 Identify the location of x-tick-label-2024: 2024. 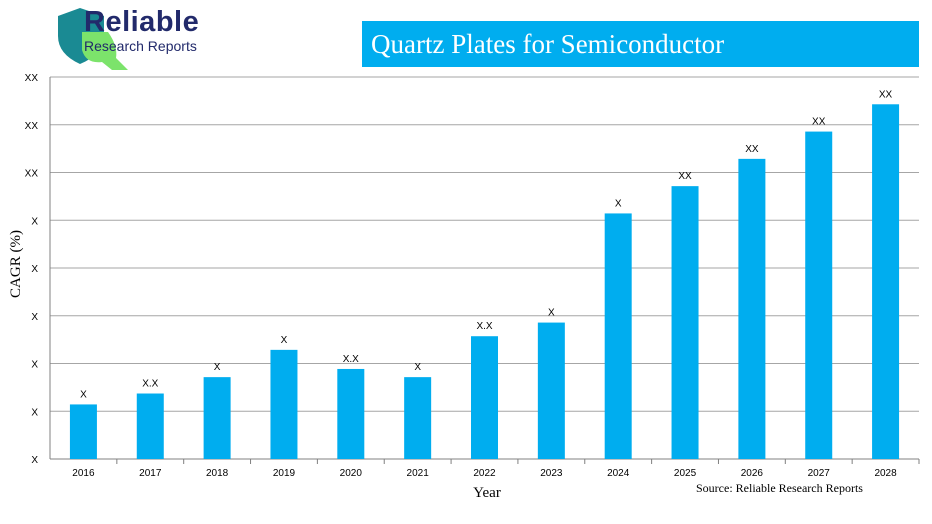
(618, 473).